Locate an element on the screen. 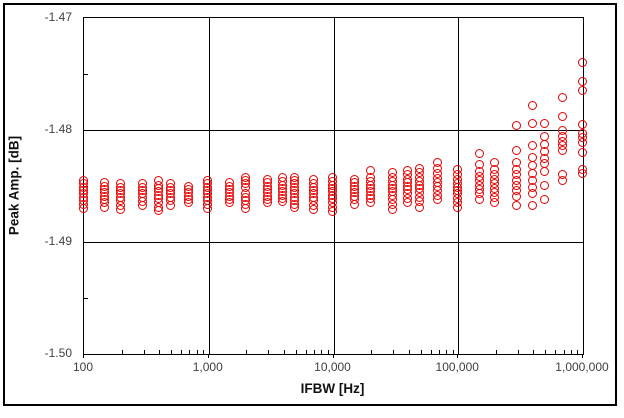  y-tick-label: -1.47 is located at coordinates (58, 17).